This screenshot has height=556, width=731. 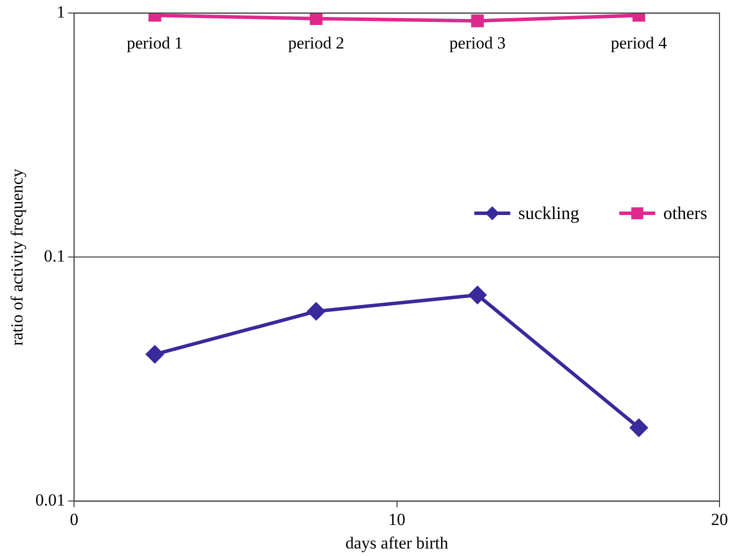 What do you see at coordinates (50, 500) in the screenshot?
I see `y-tick-label: 0.01` at bounding box center [50, 500].